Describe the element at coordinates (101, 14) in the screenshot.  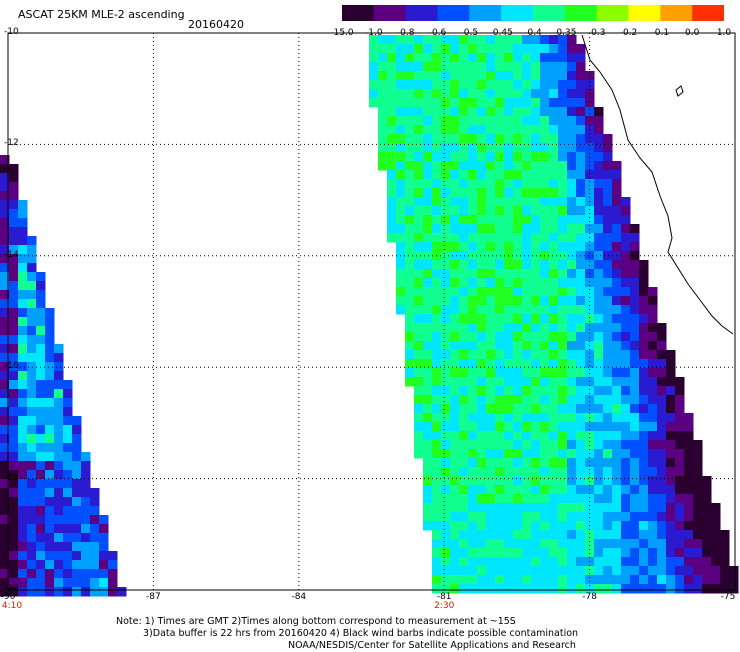
I see `map-title: ASCAT 25KM MLE-2 ascending` at that location.